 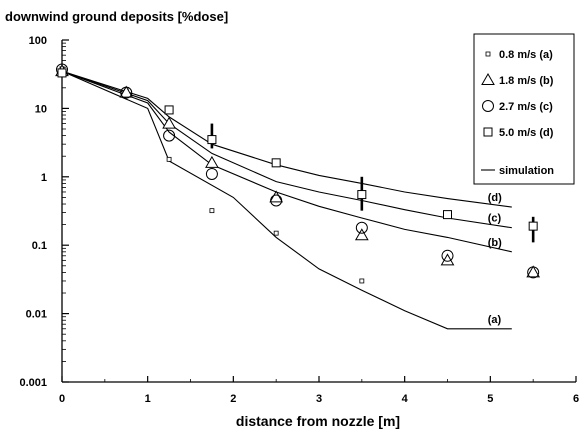 I want to click on x-axis-label: distance from nozzle [m], so click(x=318, y=421).